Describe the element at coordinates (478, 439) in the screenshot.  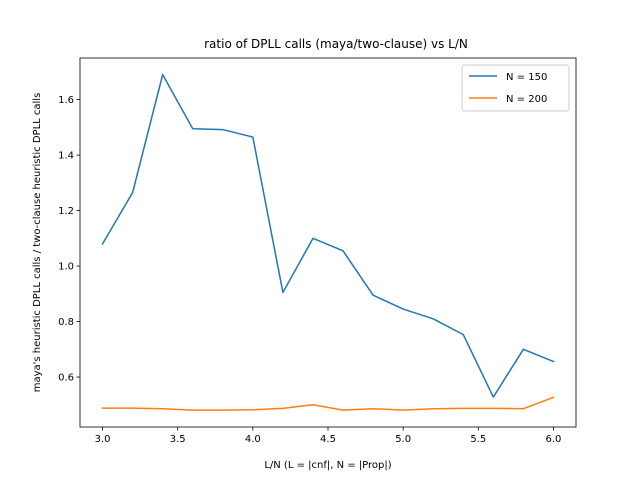
I see `x-tick-label: 5.5` at that location.